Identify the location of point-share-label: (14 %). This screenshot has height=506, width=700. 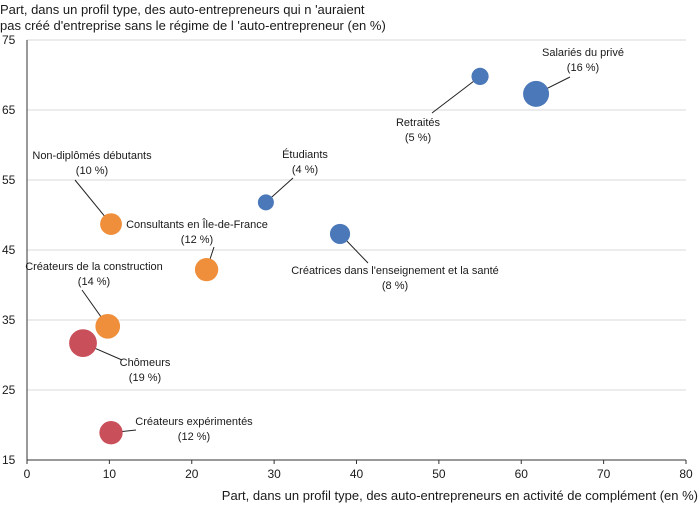
(94, 282).